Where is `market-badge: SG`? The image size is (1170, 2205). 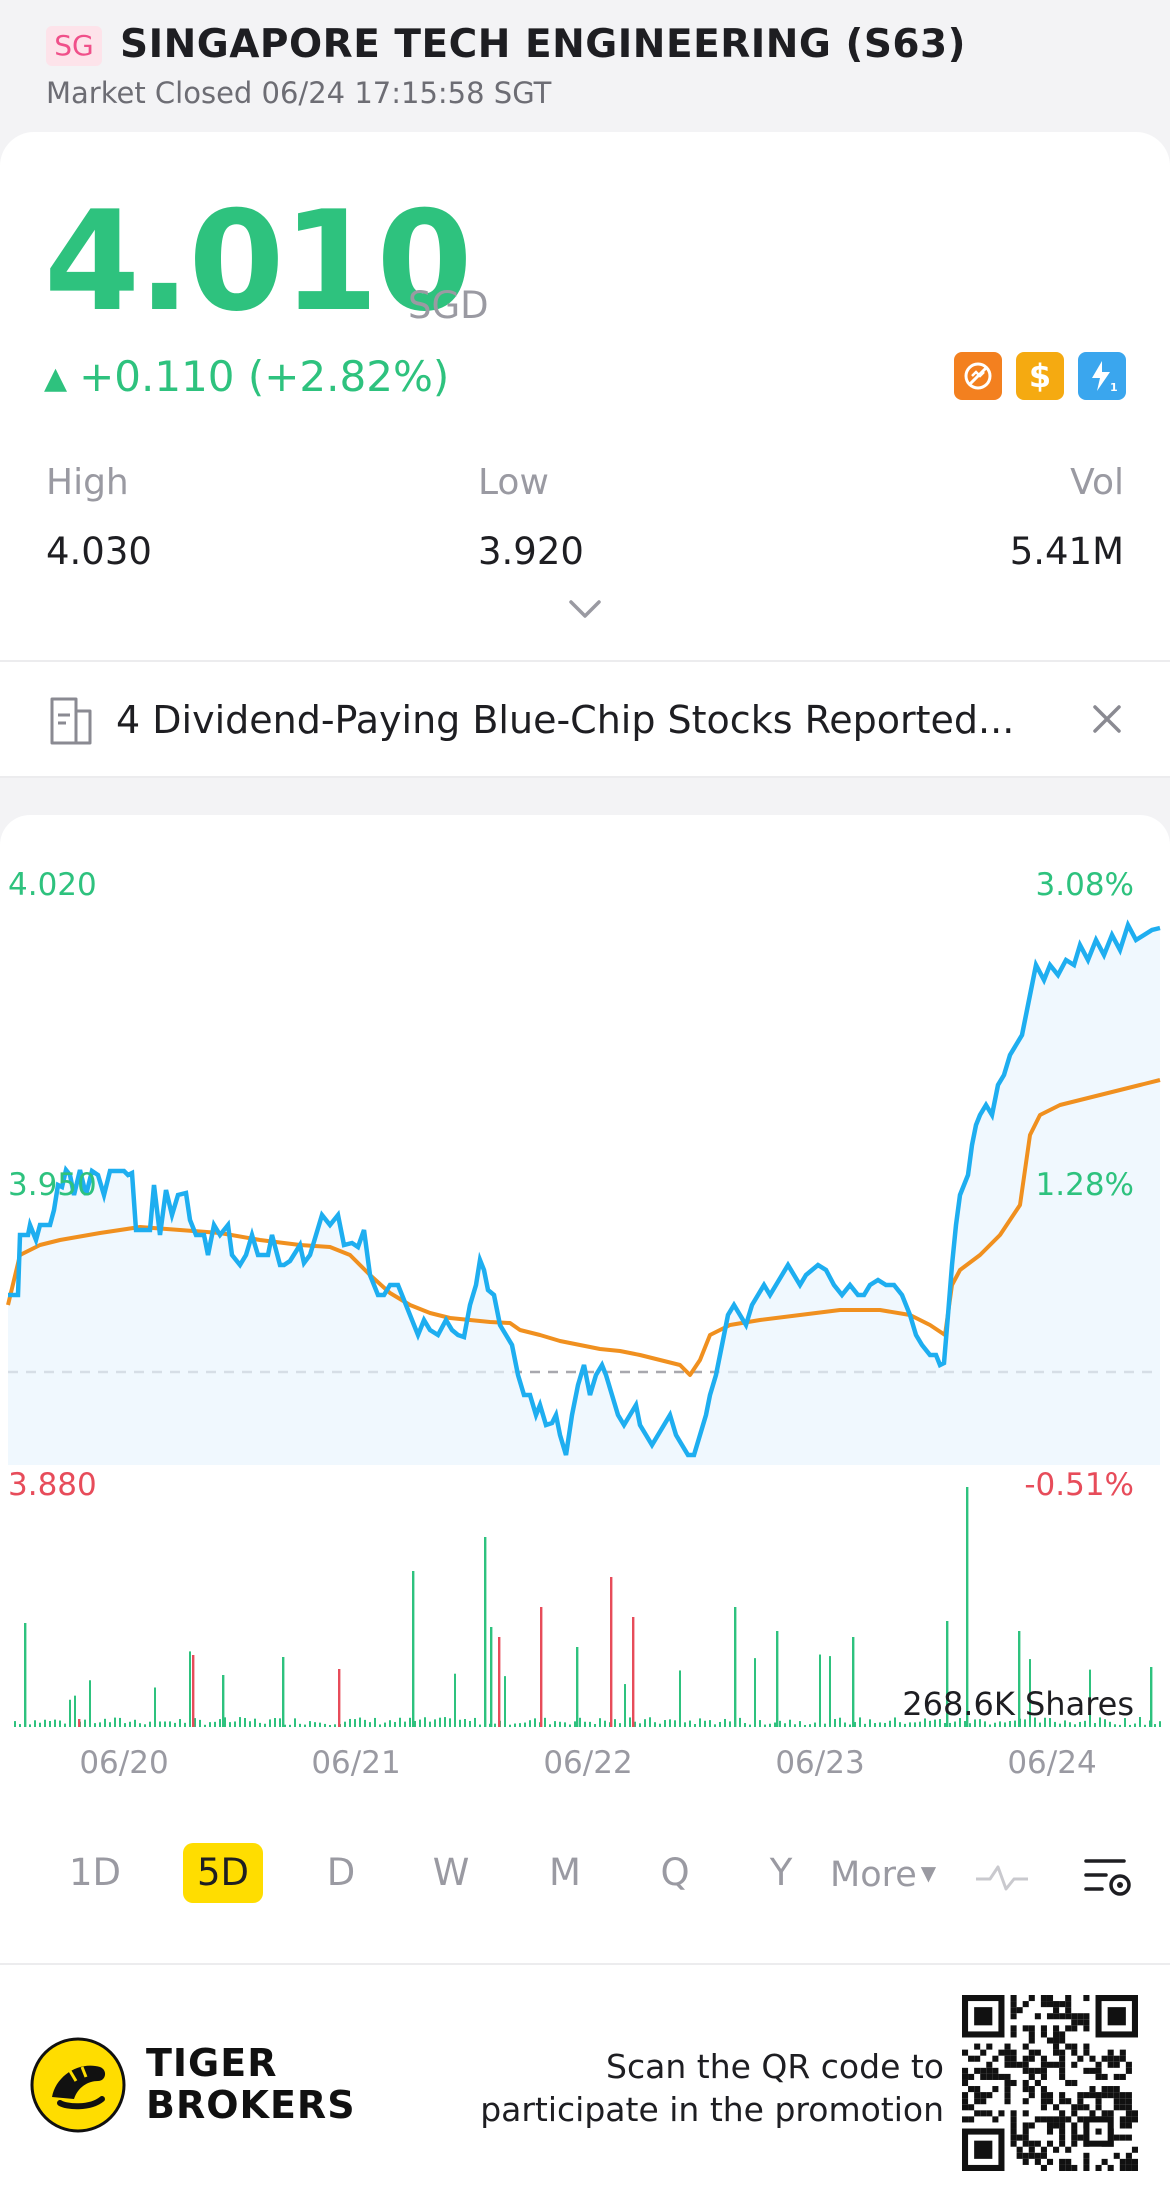 market-badge: SG is located at coordinates (74, 46).